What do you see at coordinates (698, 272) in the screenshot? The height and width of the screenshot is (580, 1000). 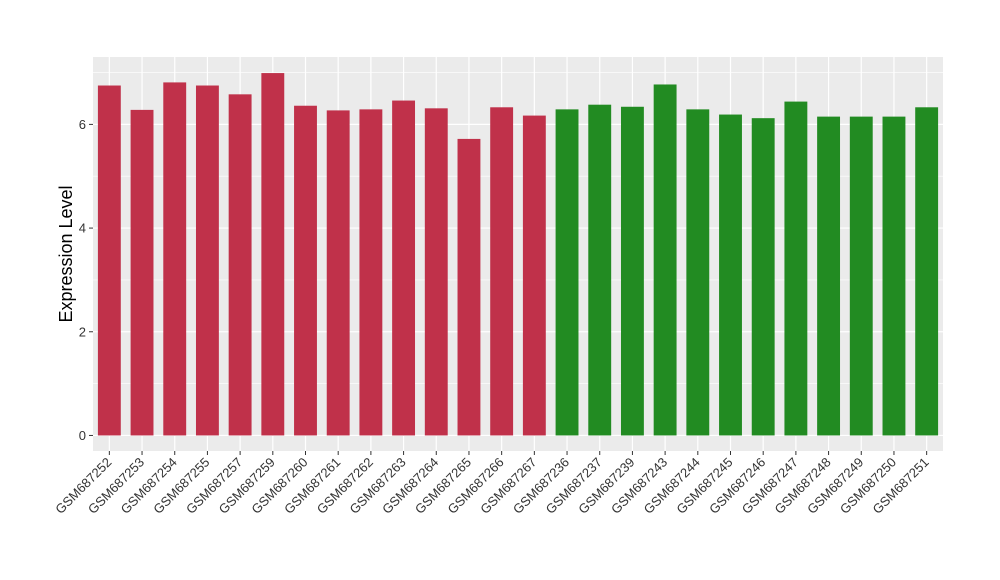 I see `bar-GSM687244` at bounding box center [698, 272].